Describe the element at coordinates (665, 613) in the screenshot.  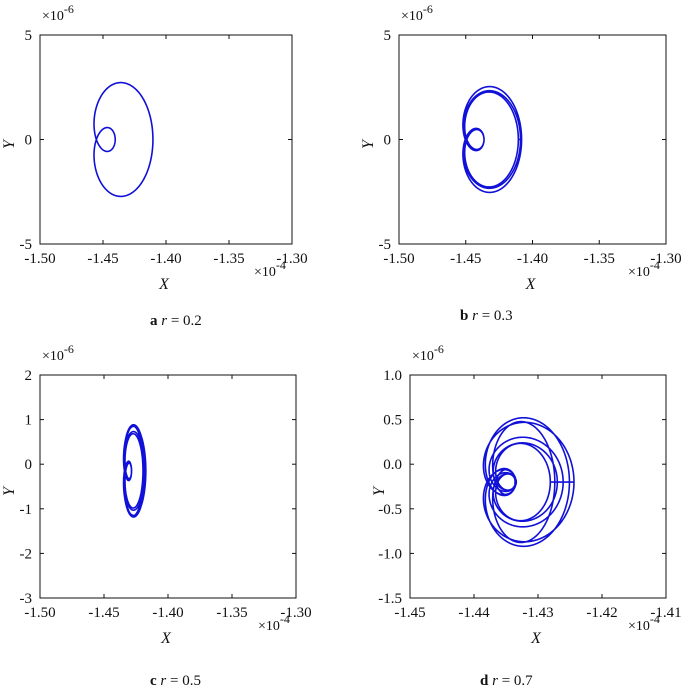
I see `x-tick-label: -1.41` at that location.